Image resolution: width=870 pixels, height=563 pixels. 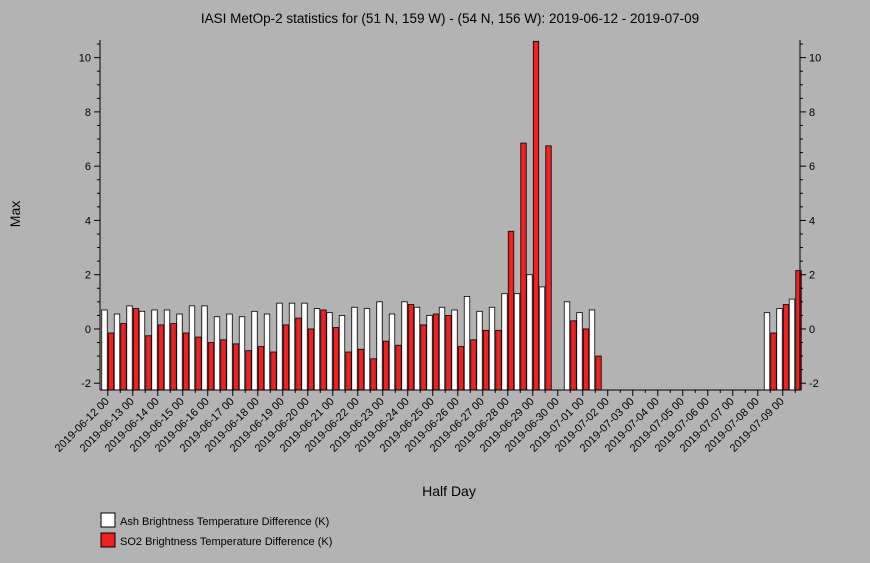 I want to click on y-tick-label-left: 0, so click(x=88, y=330).